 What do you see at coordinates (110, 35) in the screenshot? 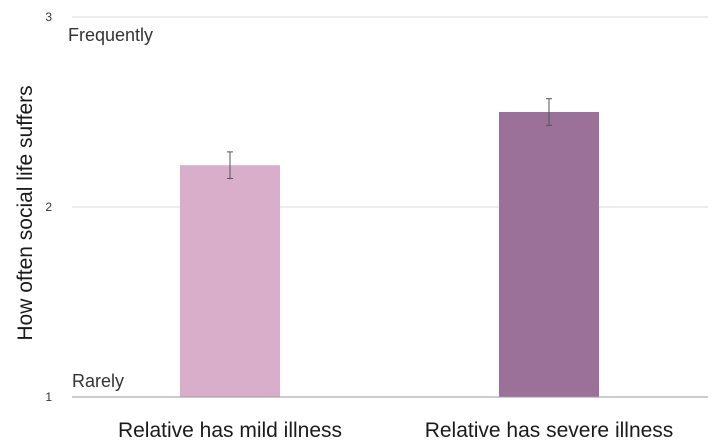
I see `annotation-frequently: Frequently` at bounding box center [110, 35].